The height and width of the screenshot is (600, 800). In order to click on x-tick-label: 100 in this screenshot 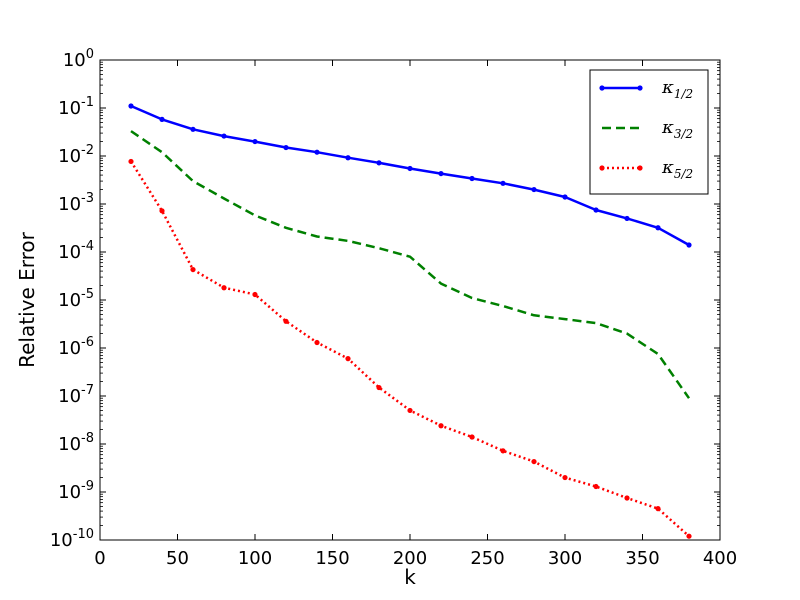, I will do `click(255, 558)`.